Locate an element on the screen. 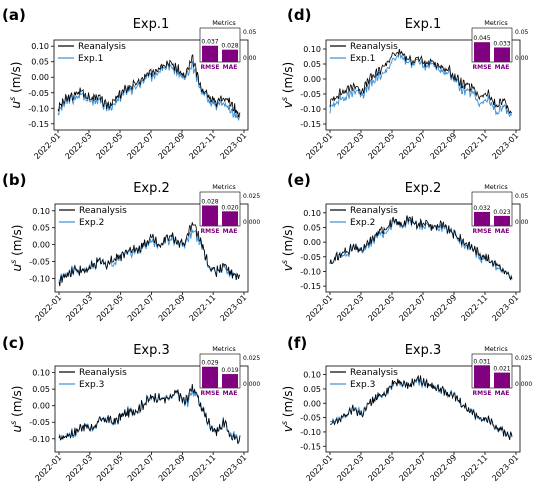 This screenshot has height=492, width=550. metric-value-rmse: 0.045 is located at coordinates (481, 38).